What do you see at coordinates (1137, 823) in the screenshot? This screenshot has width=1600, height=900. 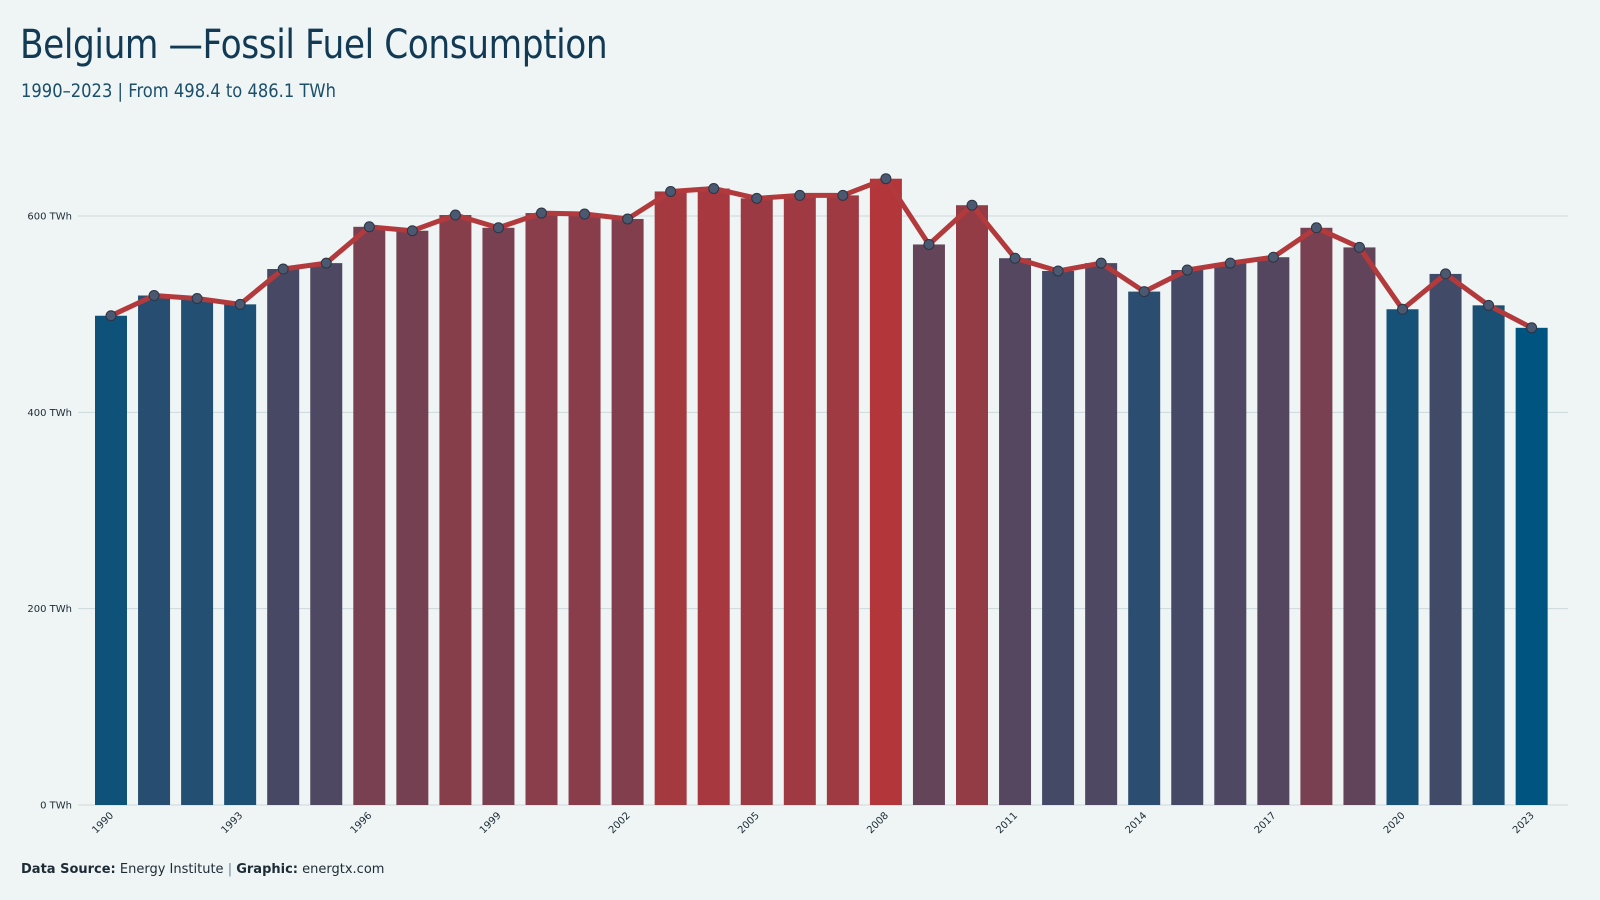 I see `x-tick-label: 2014` at bounding box center [1137, 823].